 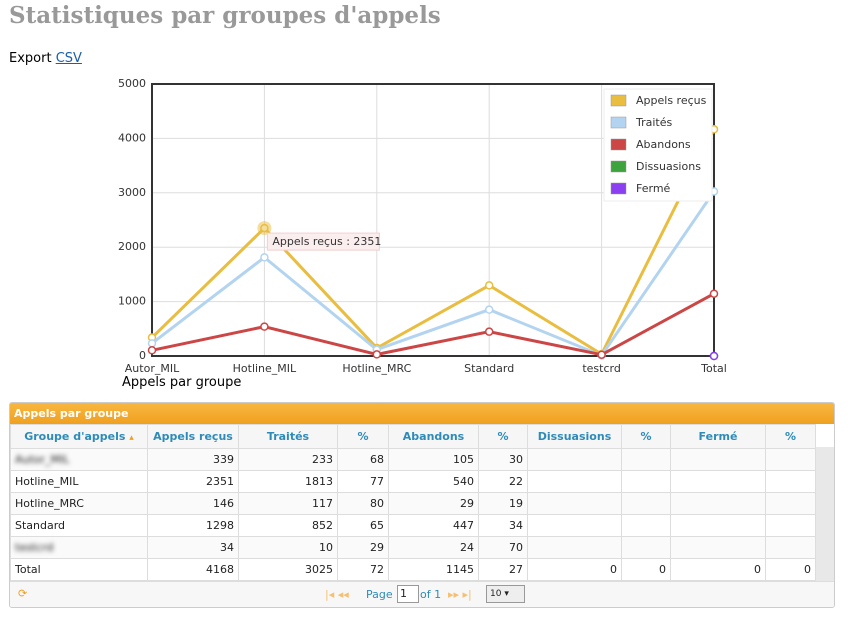 What do you see at coordinates (422, 413) in the screenshot?
I see `table-title: Appels par groupe` at bounding box center [422, 413].